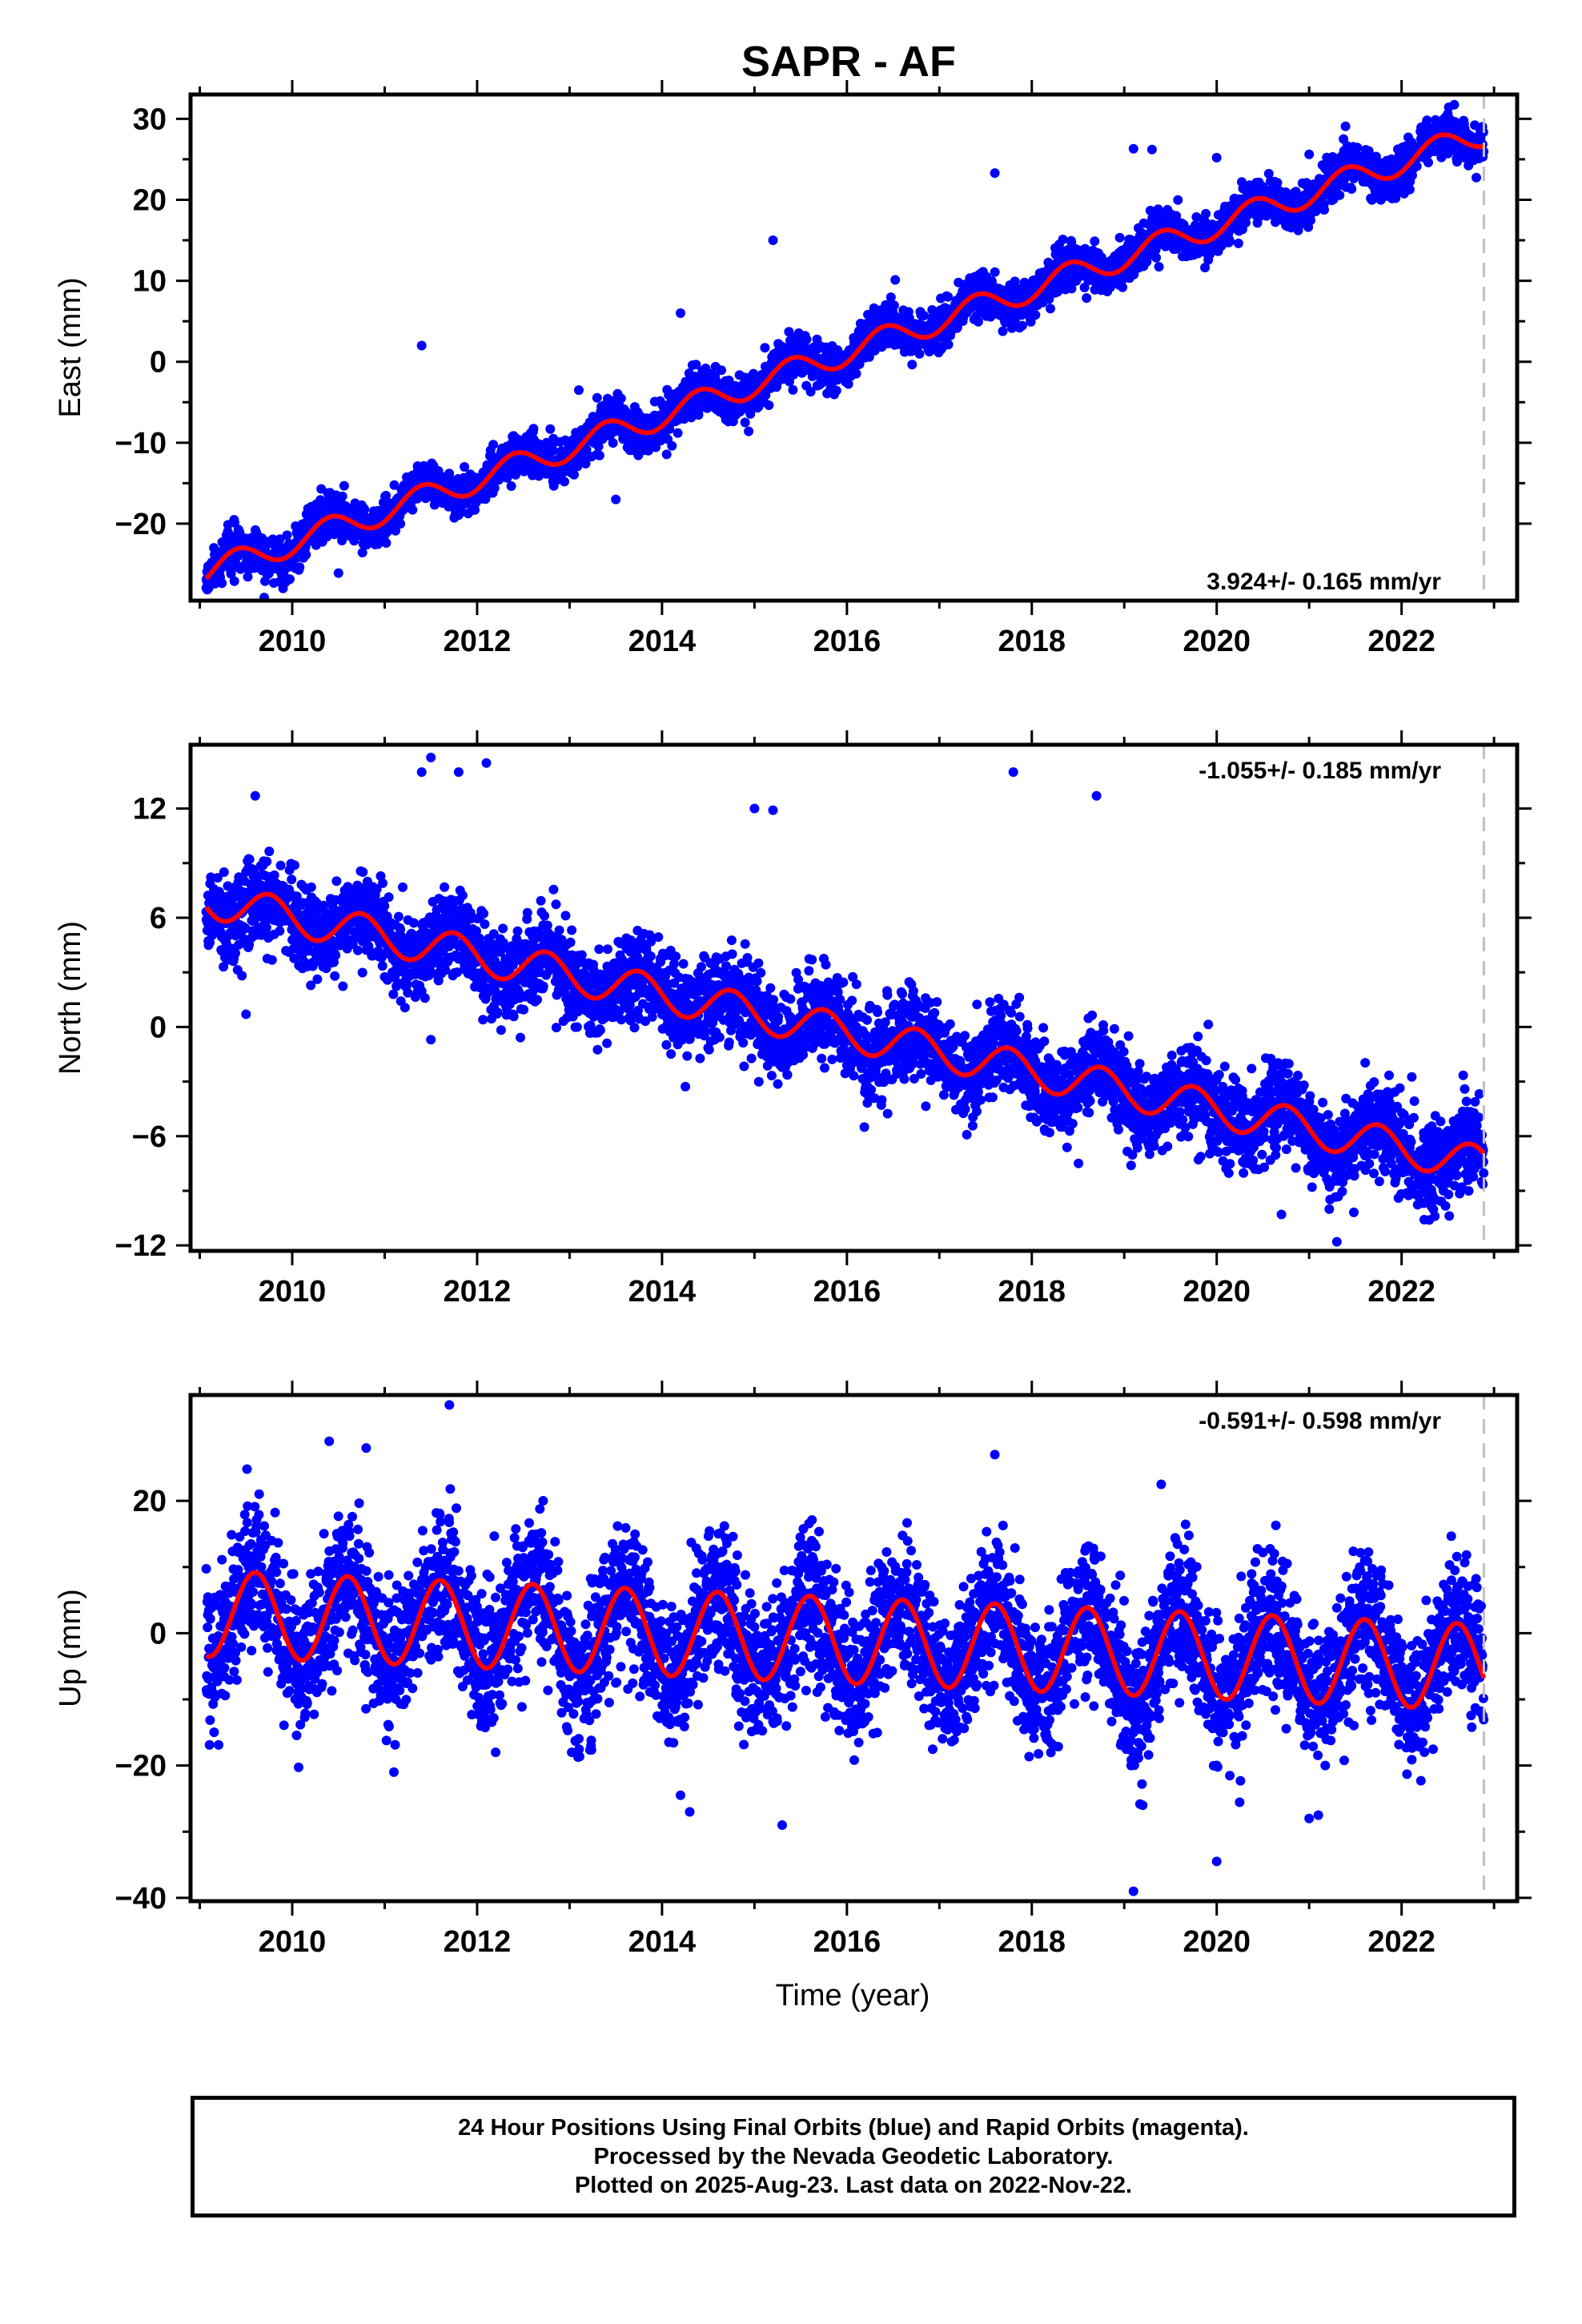 The width and height of the screenshot is (1582, 2324). I want to click on y-tick-label: 20, so click(150, 200).